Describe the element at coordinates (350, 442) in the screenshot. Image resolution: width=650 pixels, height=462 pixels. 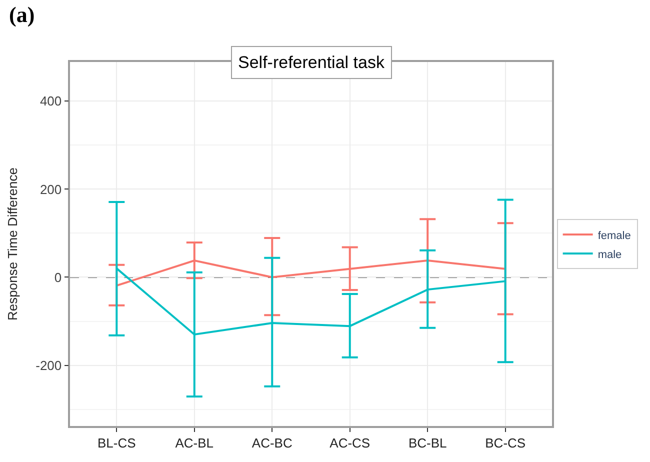
I see `x-tick-label: AC-CS` at that location.